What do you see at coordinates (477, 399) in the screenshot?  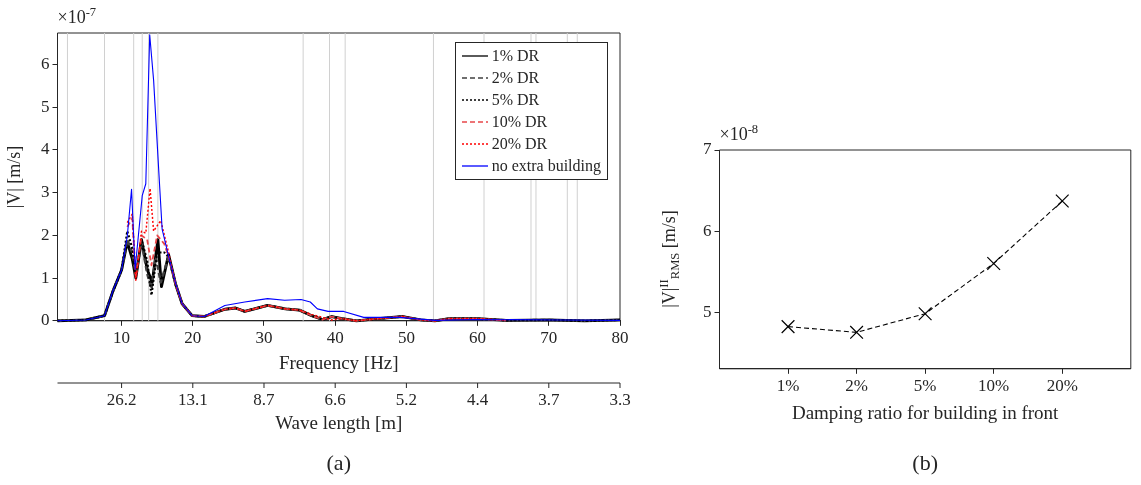 I see `text: 4.4` at bounding box center [477, 399].